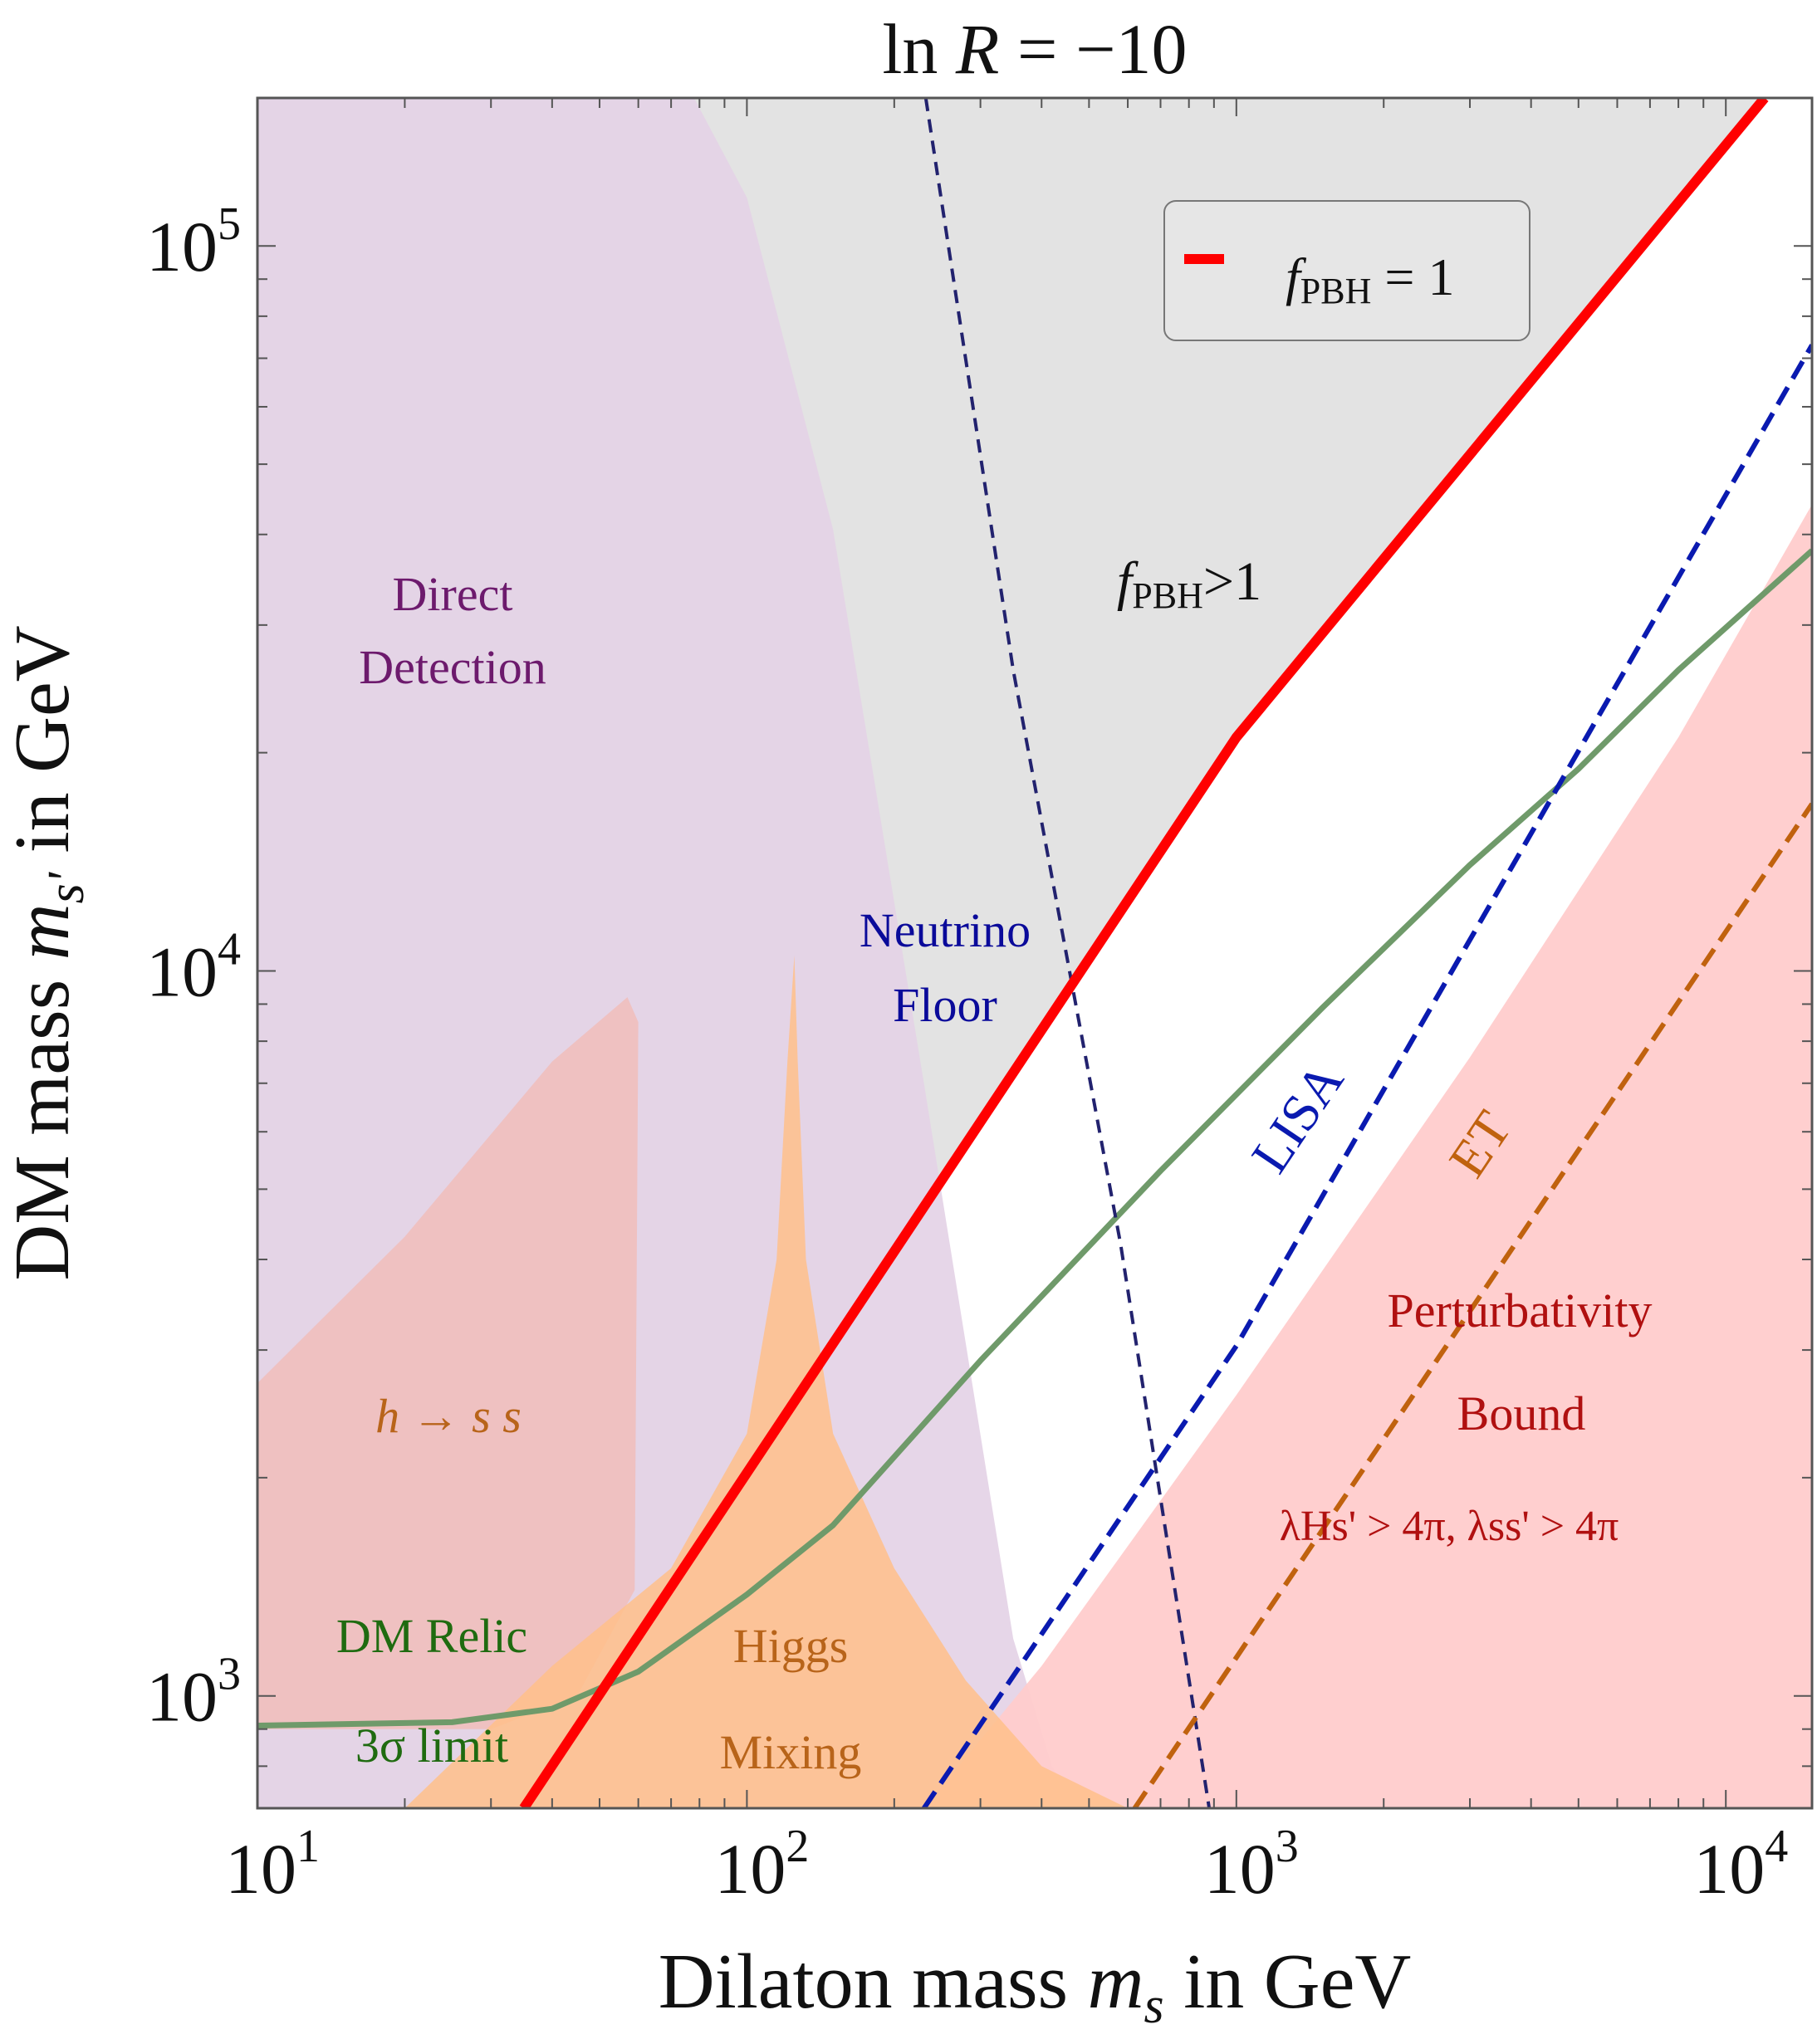 The width and height of the screenshot is (1817, 2044). What do you see at coordinates (945, 930) in the screenshot?
I see `neutrino-floor-label: Neutrino` at bounding box center [945, 930].